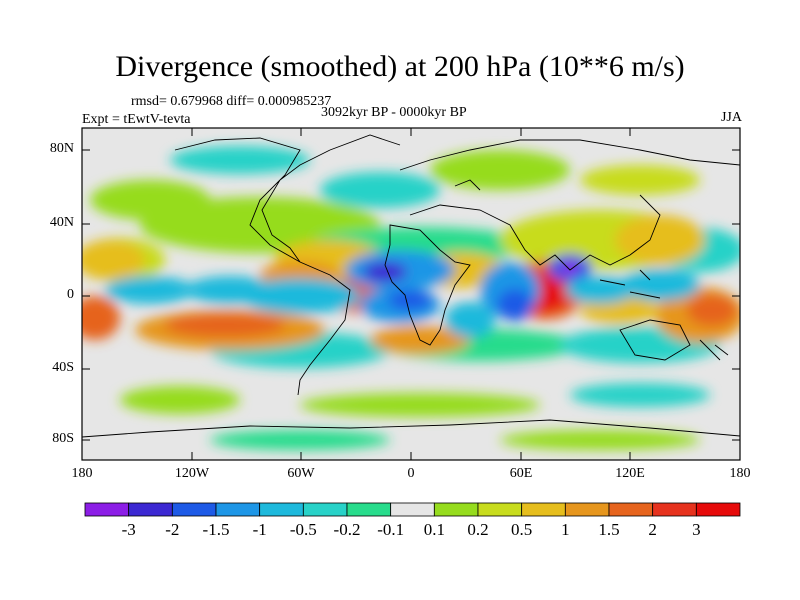 The height and width of the screenshot is (600, 800). Describe the element at coordinates (630, 473) in the screenshot. I see `lon-label: 120E` at that location.